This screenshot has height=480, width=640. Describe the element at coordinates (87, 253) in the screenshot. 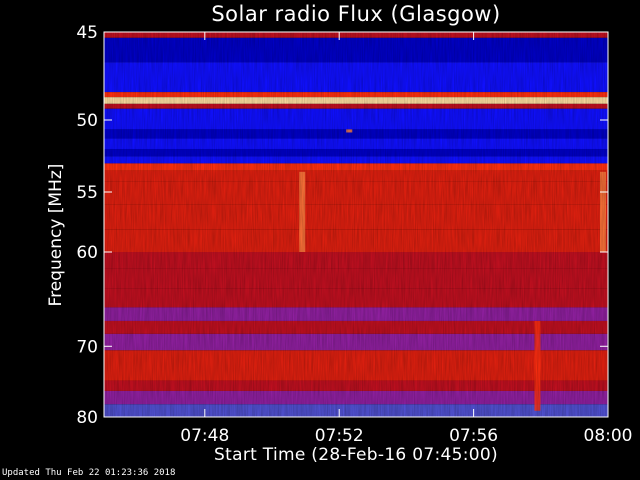

I see `y-tick-label: 60` at that location.